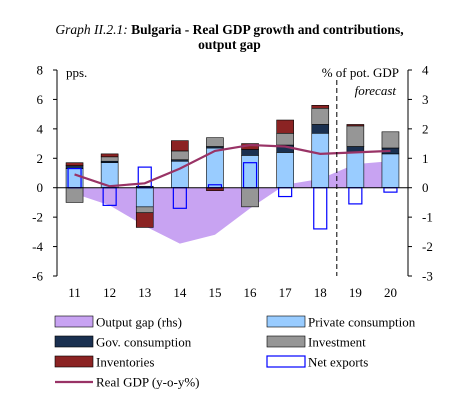 Image resolution: width=459 pixels, height=407 pixels. What do you see at coordinates (40, 99) in the screenshot?
I see `y-tick-label: 6` at bounding box center [40, 99].